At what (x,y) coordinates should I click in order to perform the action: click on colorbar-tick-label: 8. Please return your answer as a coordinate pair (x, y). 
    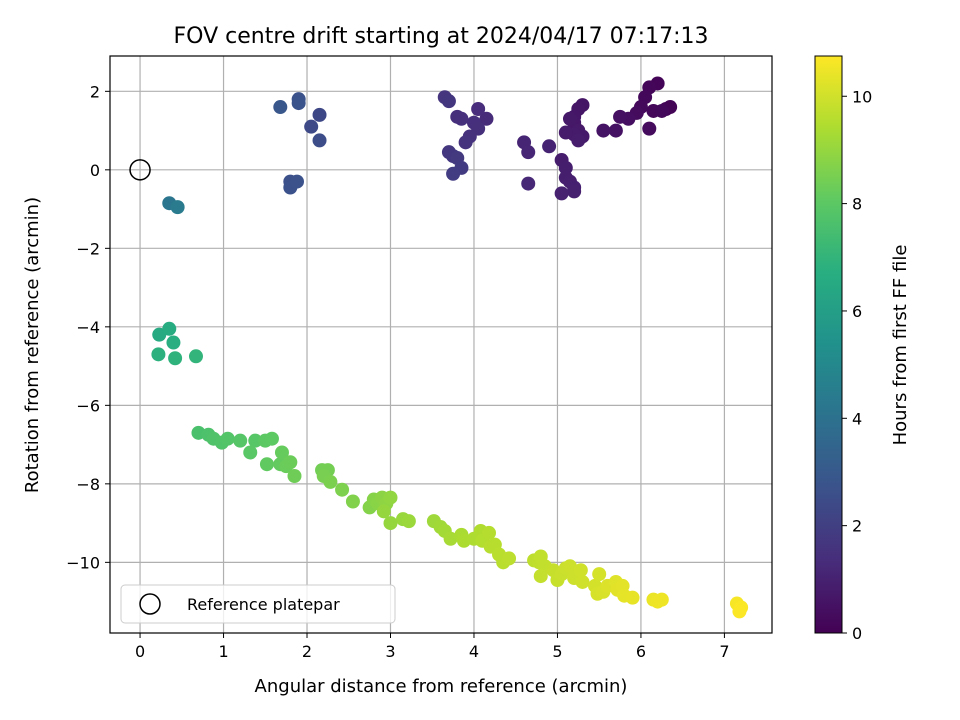
    Looking at the image, I should click on (857, 204).